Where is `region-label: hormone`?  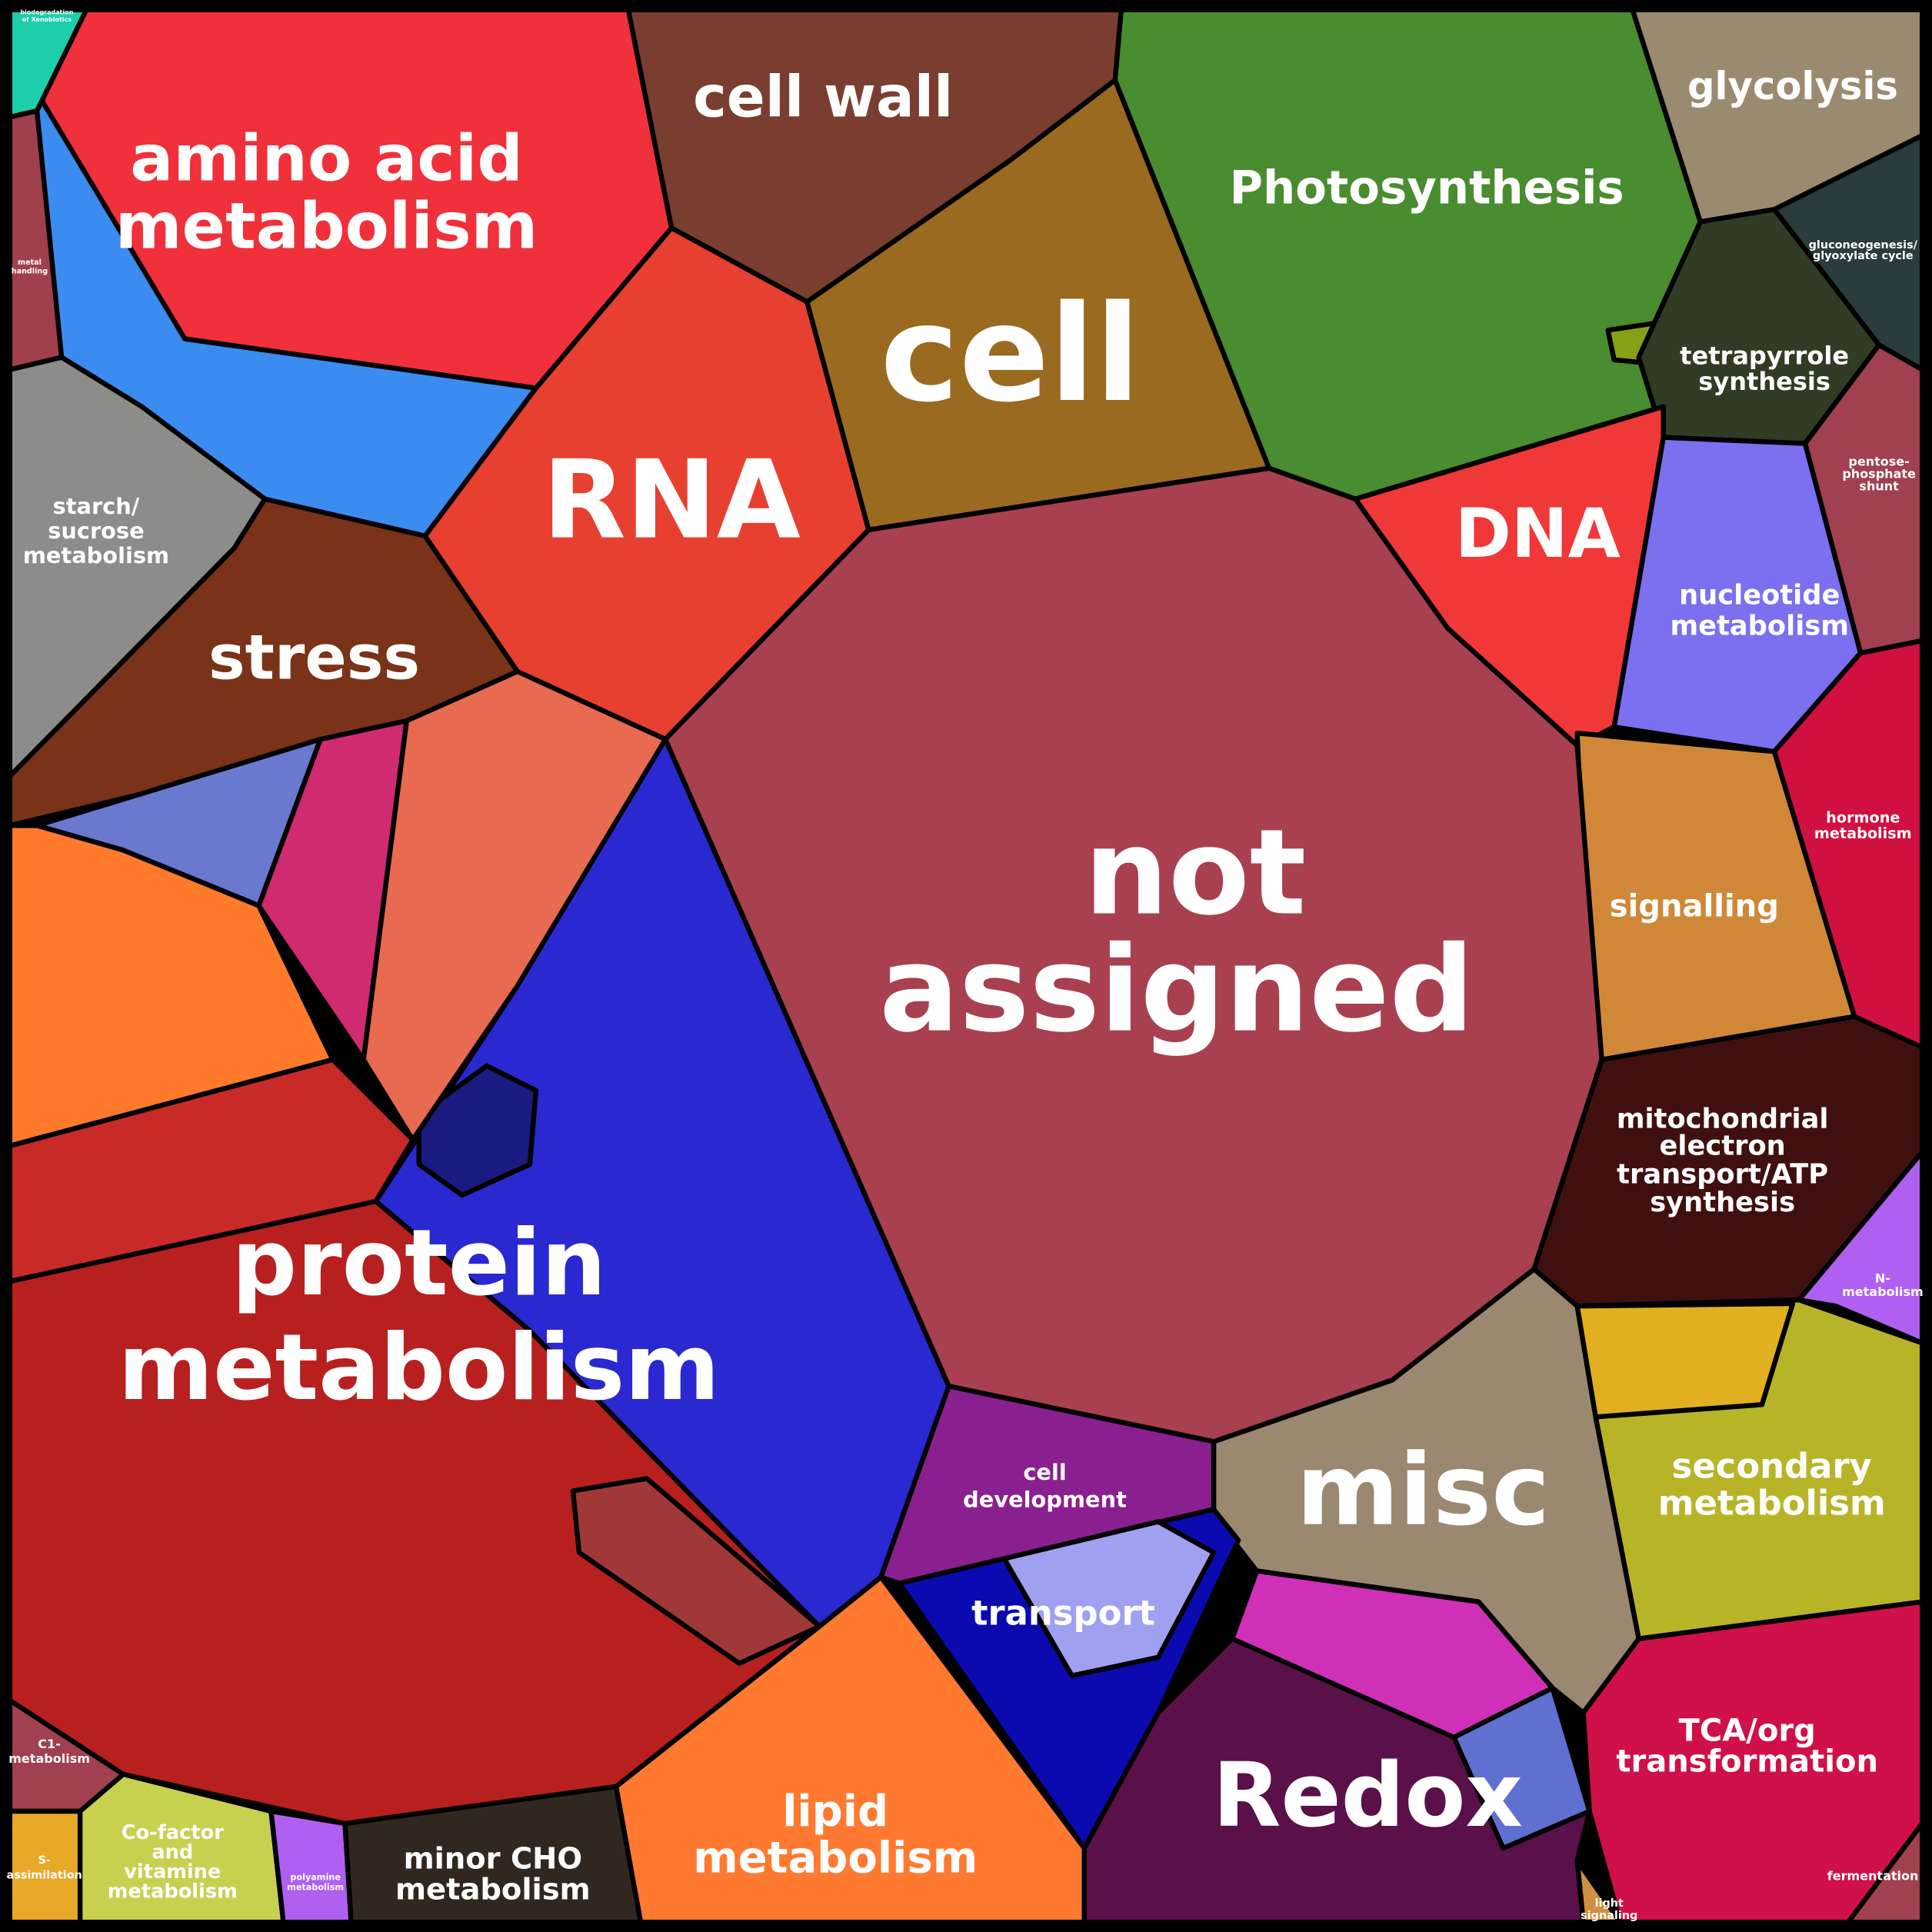 region-label: hormone is located at coordinates (1863, 817).